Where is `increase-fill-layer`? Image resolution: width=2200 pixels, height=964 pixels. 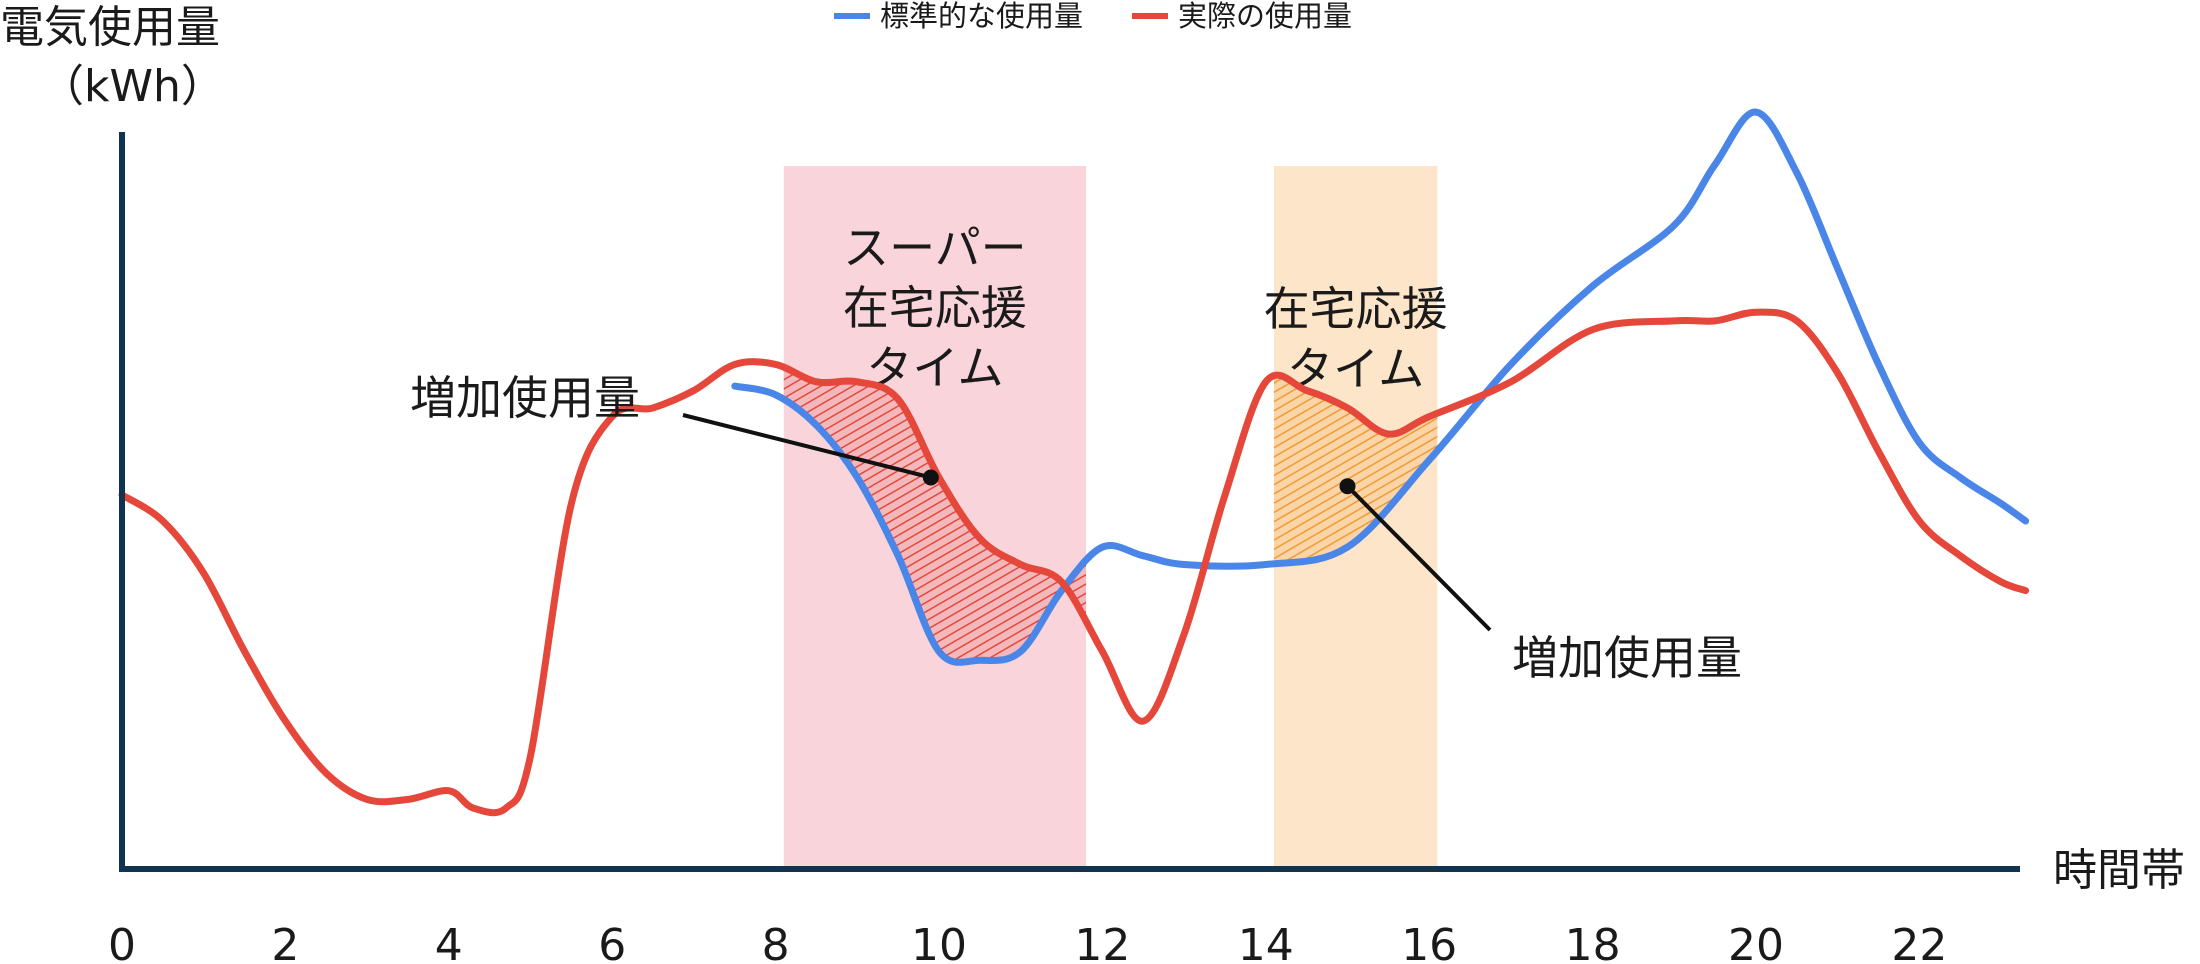 increase-fill-layer is located at coordinates (1110, 515).